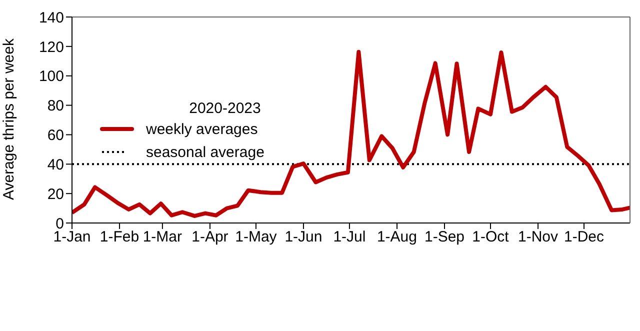 This screenshot has width=640, height=331. I want to click on x-tick-label: 1-Feb, so click(120, 237).